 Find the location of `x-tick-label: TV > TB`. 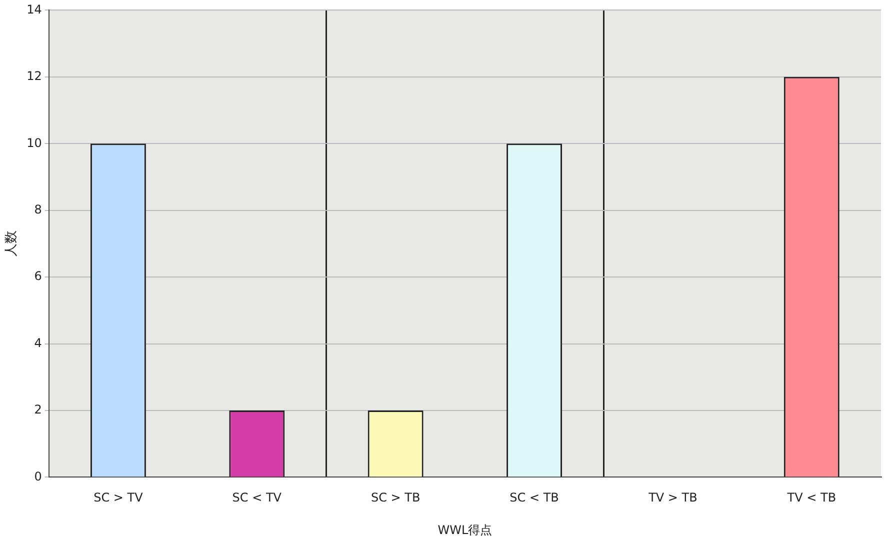

x-tick-label: TV > TB is located at coordinates (673, 497).